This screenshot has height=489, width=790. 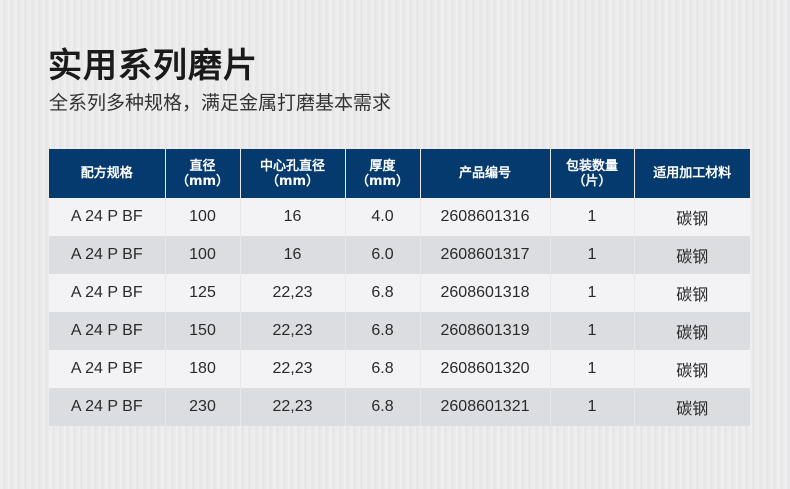 What do you see at coordinates (203, 331) in the screenshot?
I see `table-cell: 150` at bounding box center [203, 331].